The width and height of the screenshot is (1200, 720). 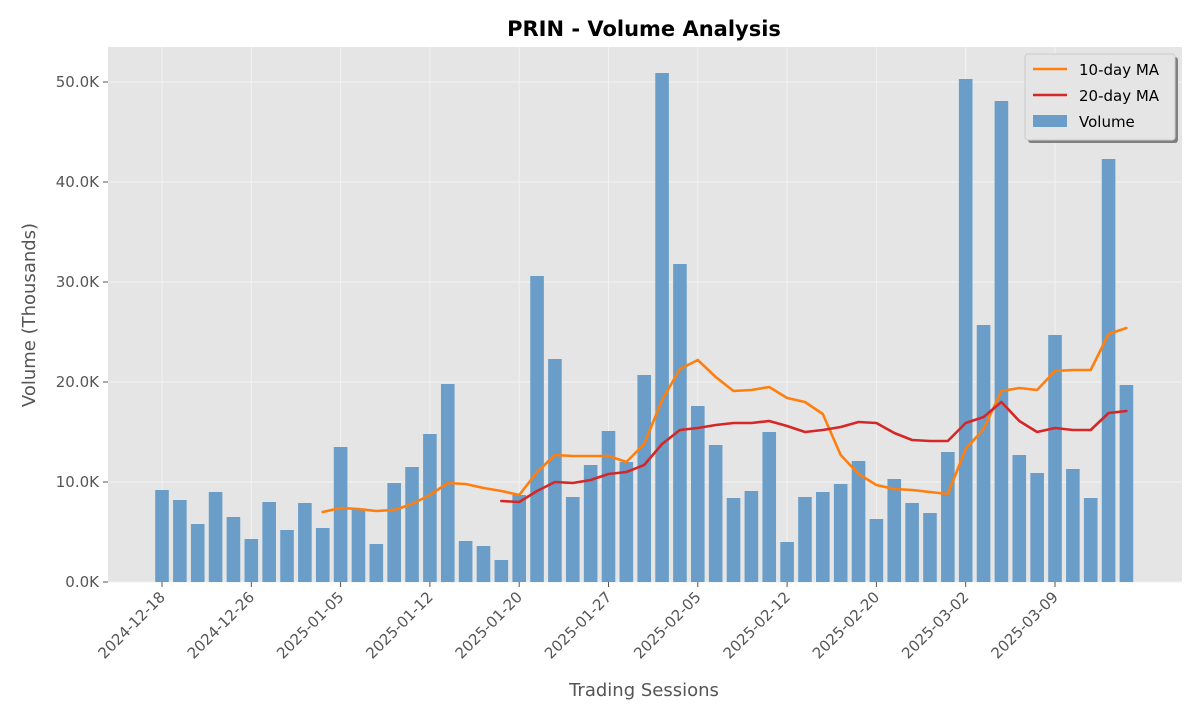 I want to click on x-axis-label: Trading Sessions, so click(x=643, y=690).